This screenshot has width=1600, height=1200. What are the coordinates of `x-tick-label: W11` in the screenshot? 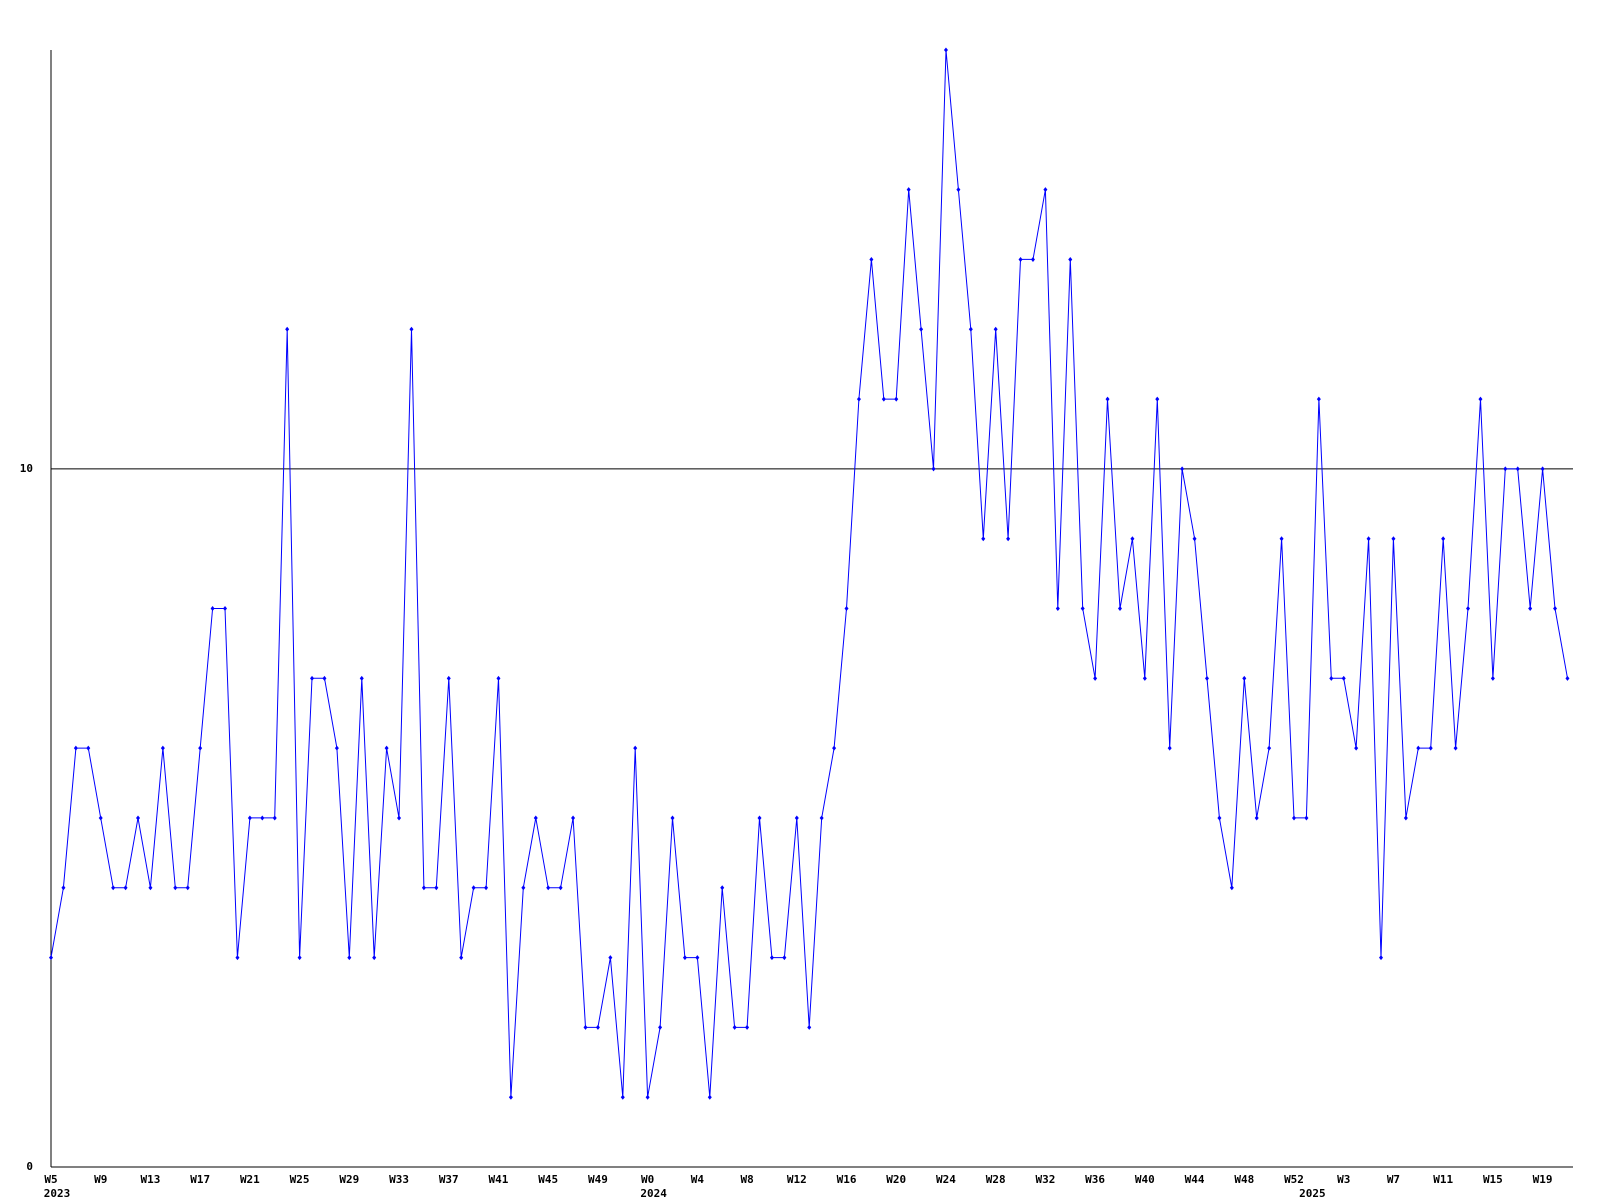 It's located at (1443, 1179).